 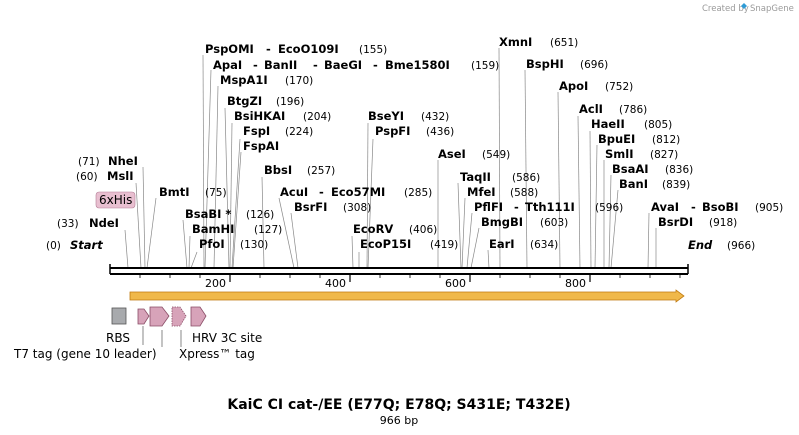 I want to click on his-tag-feature, so click(x=159, y=316).